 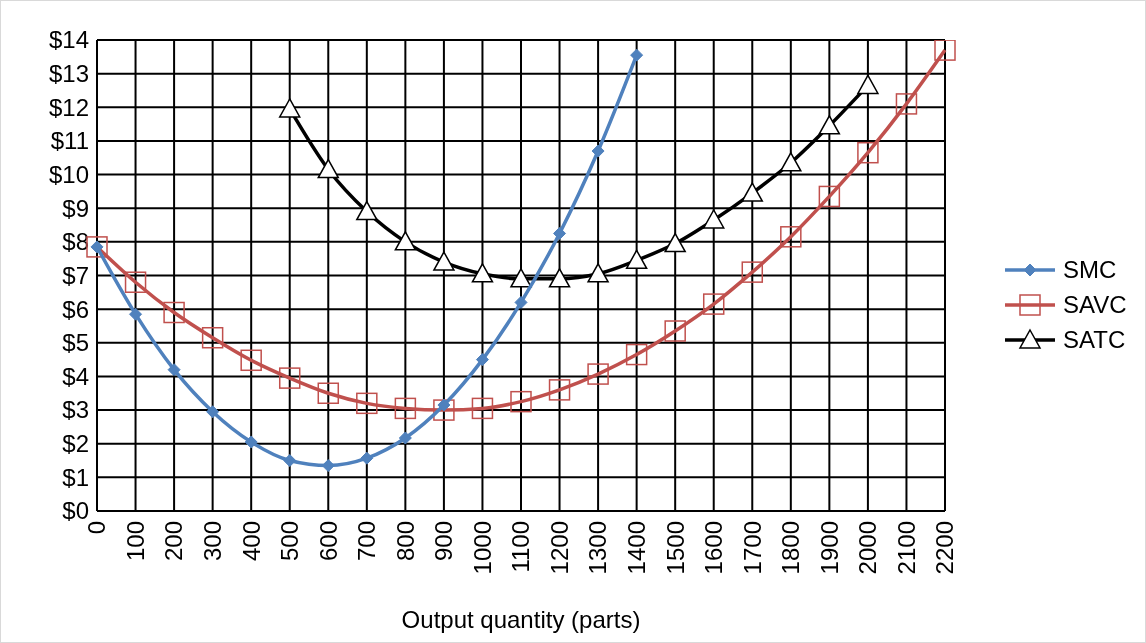 I want to click on y-tick-label: $2, so click(x=75, y=444).